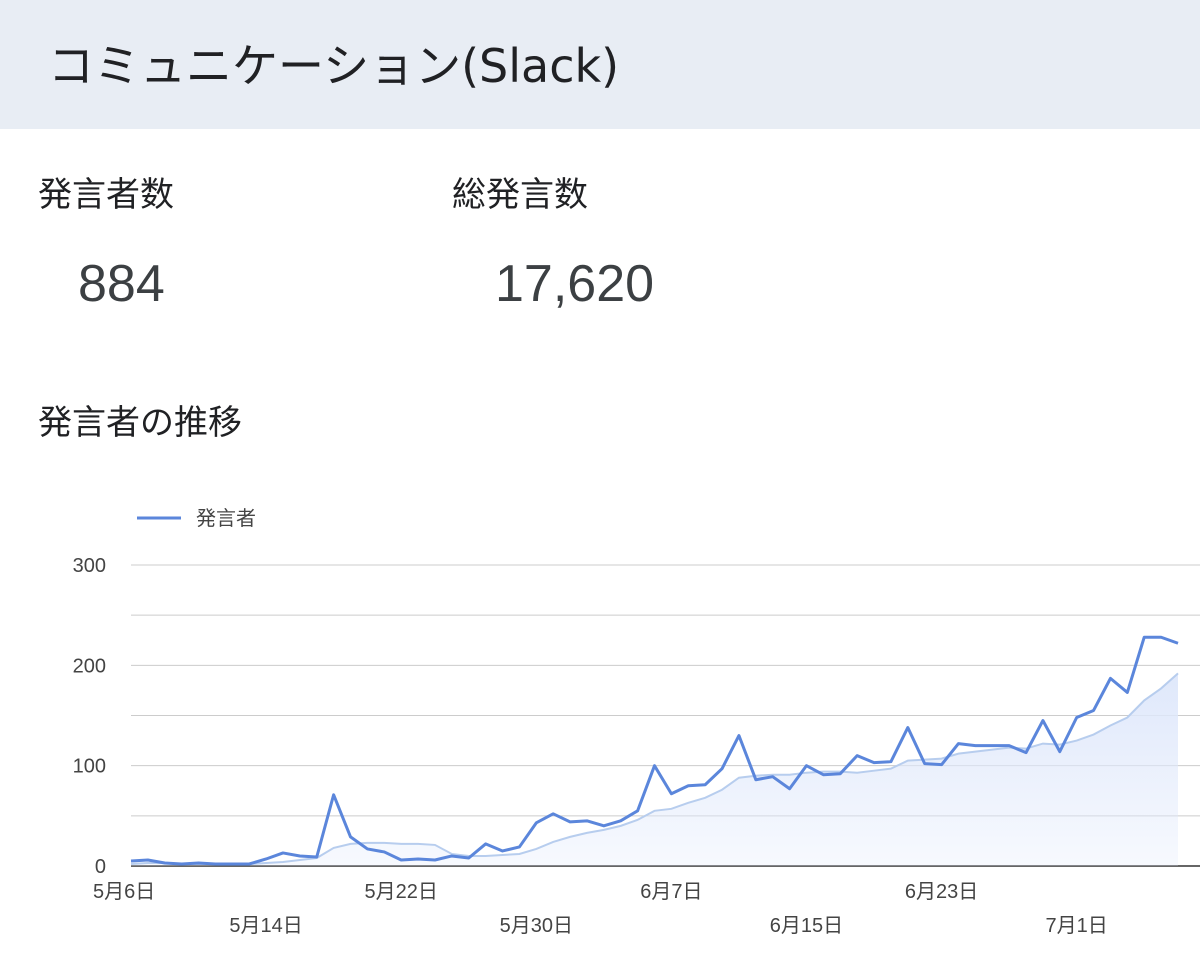  What do you see at coordinates (124, 892) in the screenshot?
I see `x-tick-label: 5月6日` at bounding box center [124, 892].